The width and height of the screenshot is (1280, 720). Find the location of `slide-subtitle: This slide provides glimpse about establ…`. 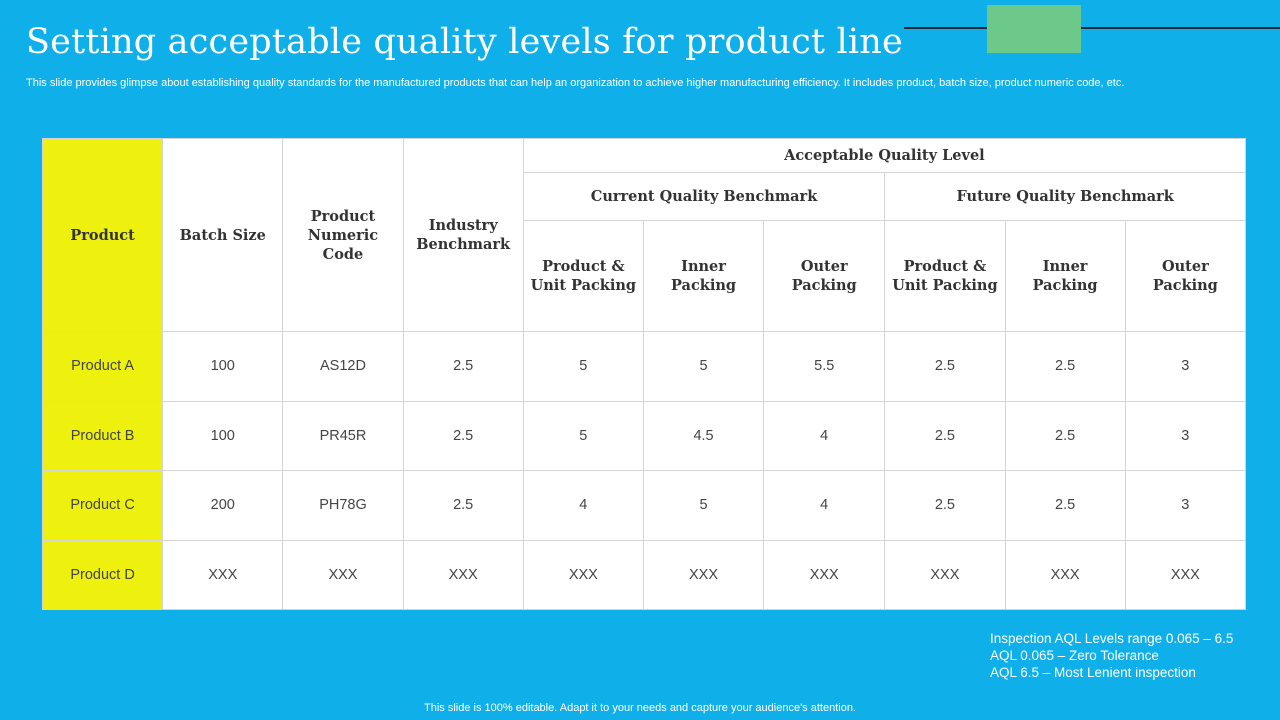

slide-subtitle: This slide provides glimpse about establ… is located at coordinates (575, 83).